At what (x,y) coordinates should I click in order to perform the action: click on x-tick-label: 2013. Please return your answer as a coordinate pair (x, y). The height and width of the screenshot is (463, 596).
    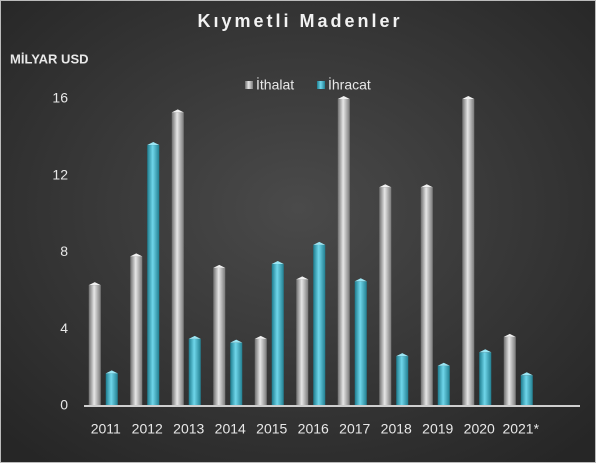
    Looking at the image, I should click on (188, 429).